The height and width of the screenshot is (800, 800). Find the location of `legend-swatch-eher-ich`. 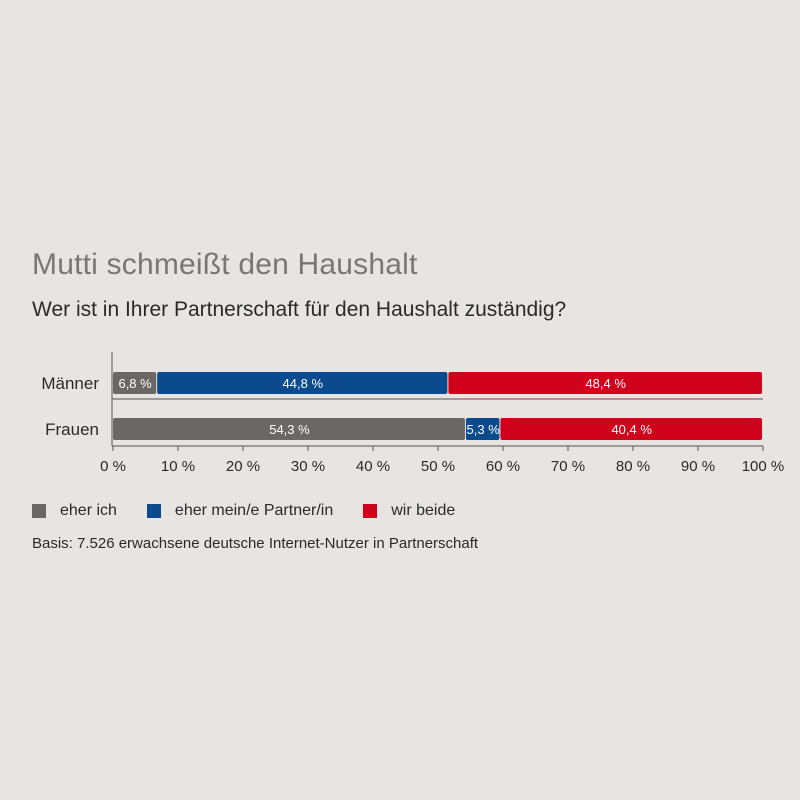

legend-swatch-eher-ich is located at coordinates (39, 511).